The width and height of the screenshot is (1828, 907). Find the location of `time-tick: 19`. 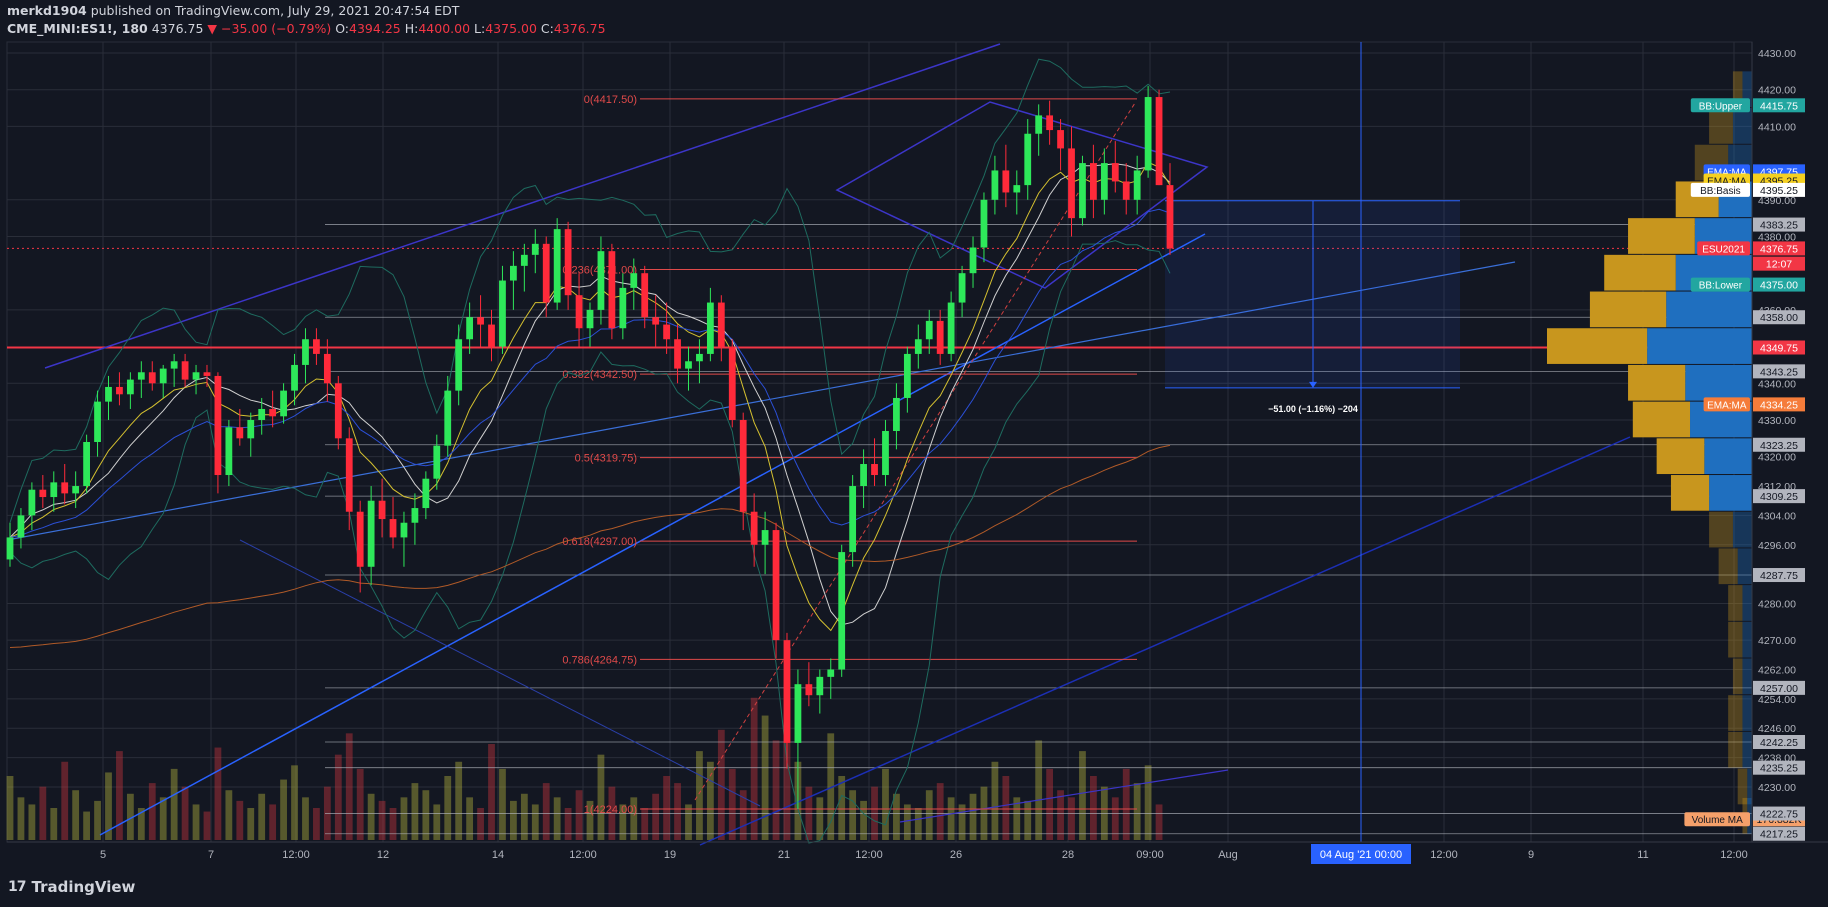

time-tick: 19 is located at coordinates (670, 855).